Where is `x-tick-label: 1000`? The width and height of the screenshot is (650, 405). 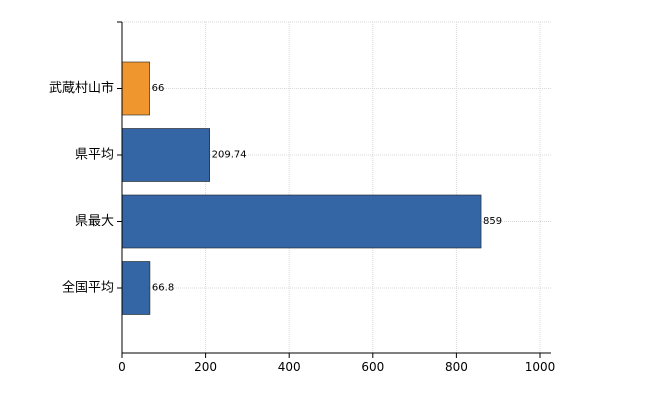
x-tick-label: 1000 is located at coordinates (540, 367).